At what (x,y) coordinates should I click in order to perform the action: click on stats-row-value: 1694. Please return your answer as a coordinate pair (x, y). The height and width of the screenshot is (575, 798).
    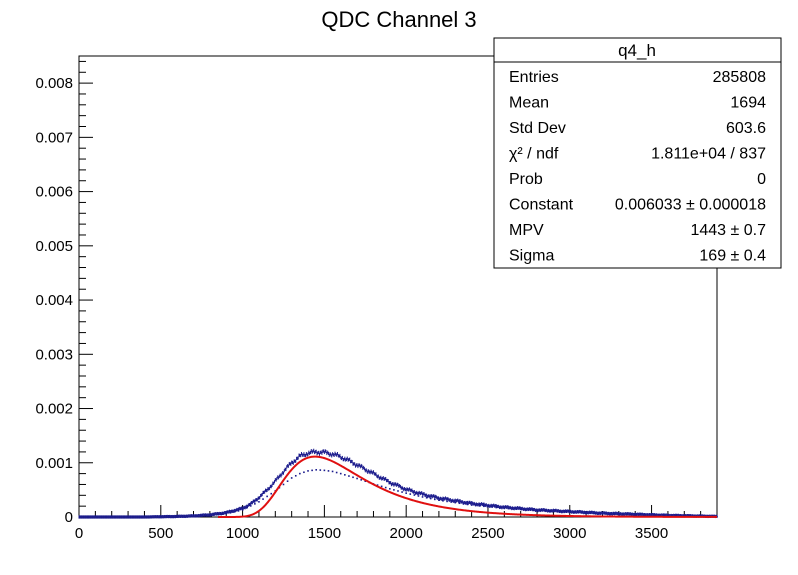
    Looking at the image, I should click on (748, 103).